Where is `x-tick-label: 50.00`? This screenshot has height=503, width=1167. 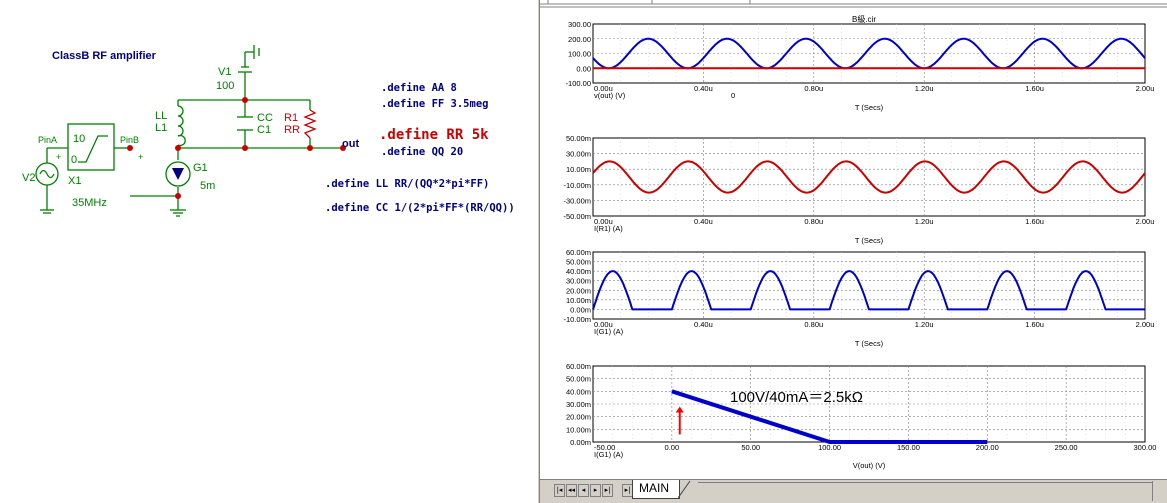 x-tick-label: 50.00 is located at coordinates (750, 447).